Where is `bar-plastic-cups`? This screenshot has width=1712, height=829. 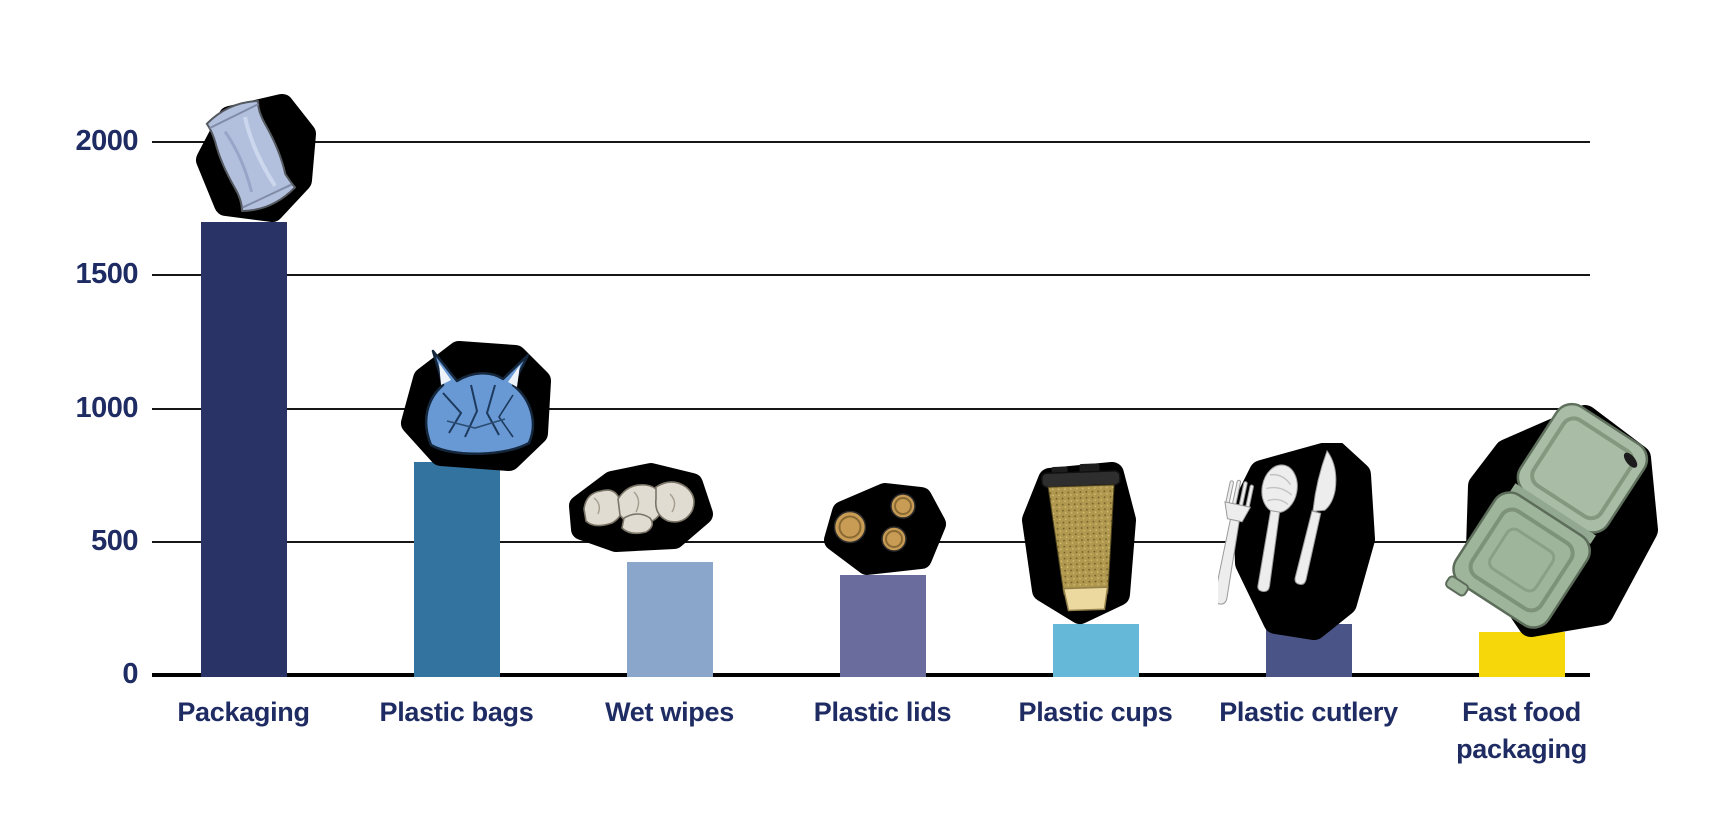 bar-plastic-cups is located at coordinates (1095, 650).